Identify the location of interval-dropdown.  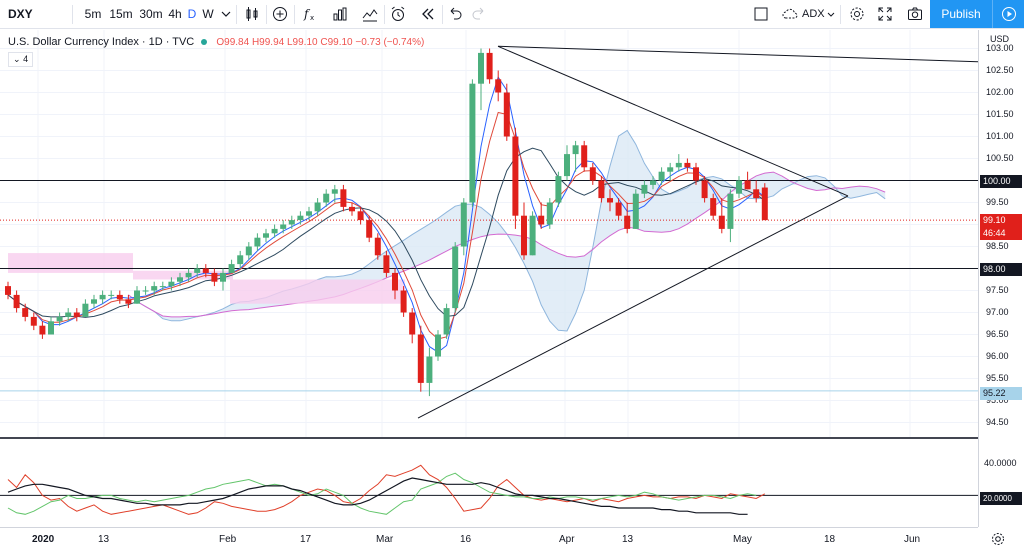
(226, 14).